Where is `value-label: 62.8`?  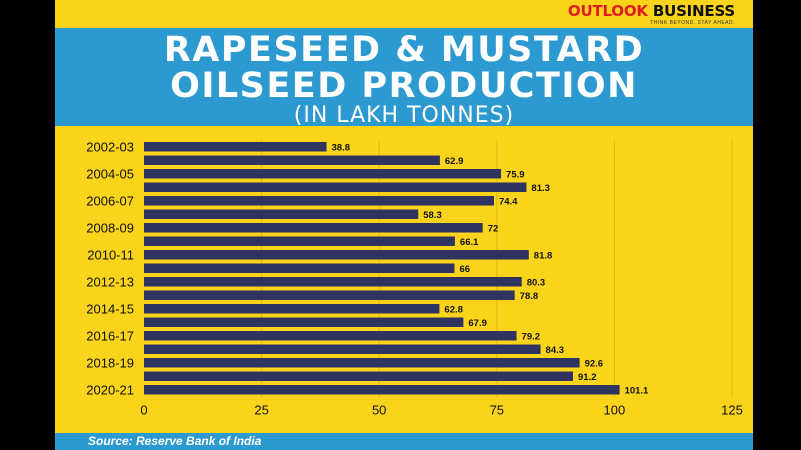
value-label: 62.8 is located at coordinates (453, 310).